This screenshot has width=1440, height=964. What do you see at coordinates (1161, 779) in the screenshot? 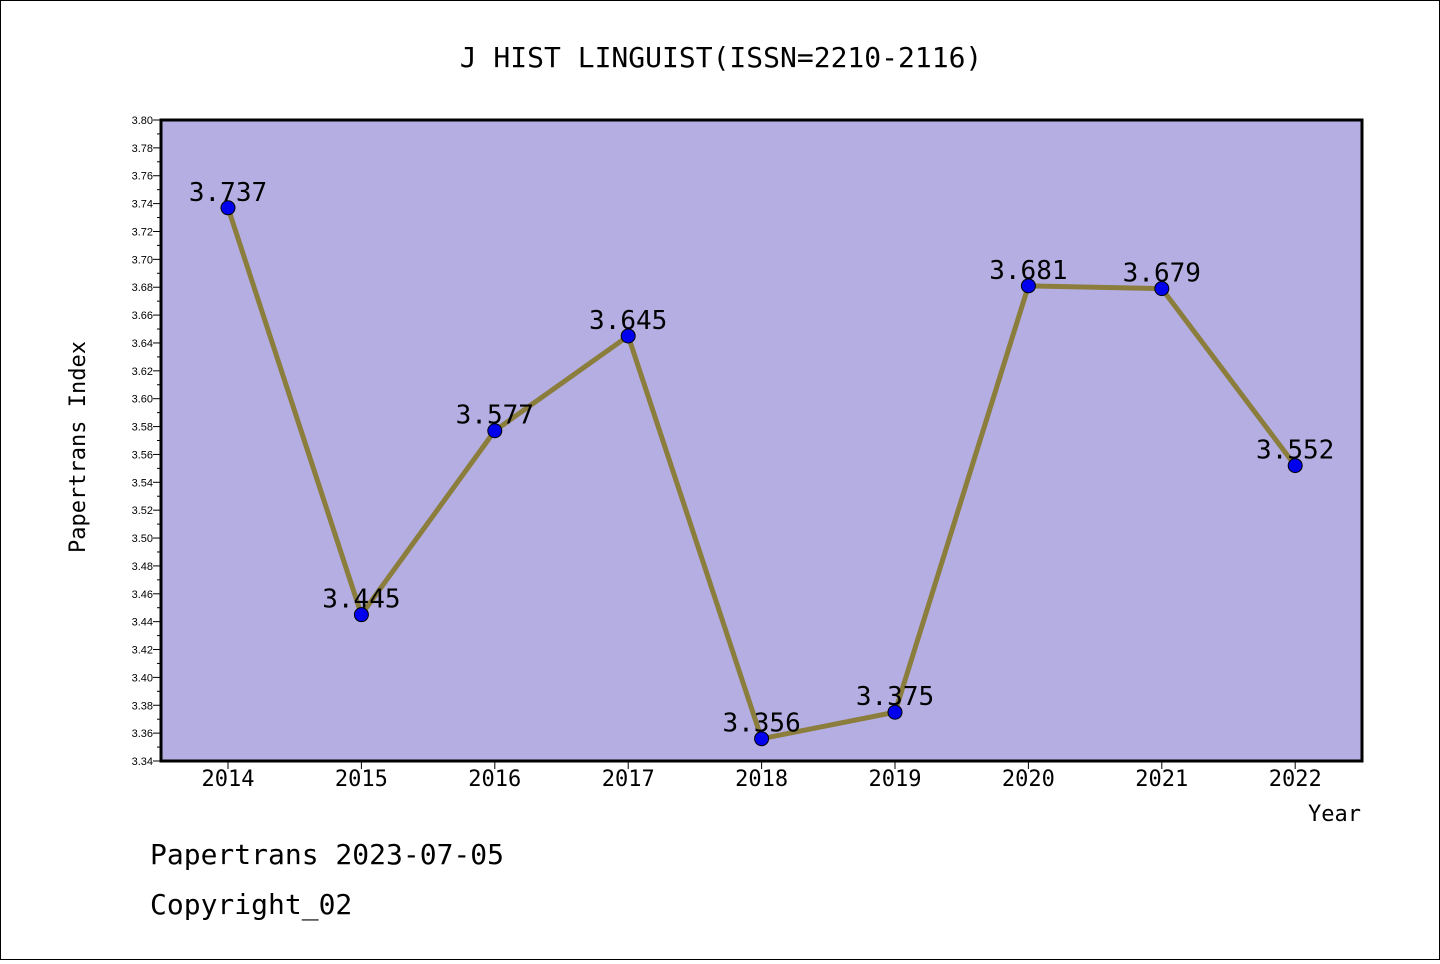
I see `x-tick-label: 2021` at bounding box center [1161, 779].